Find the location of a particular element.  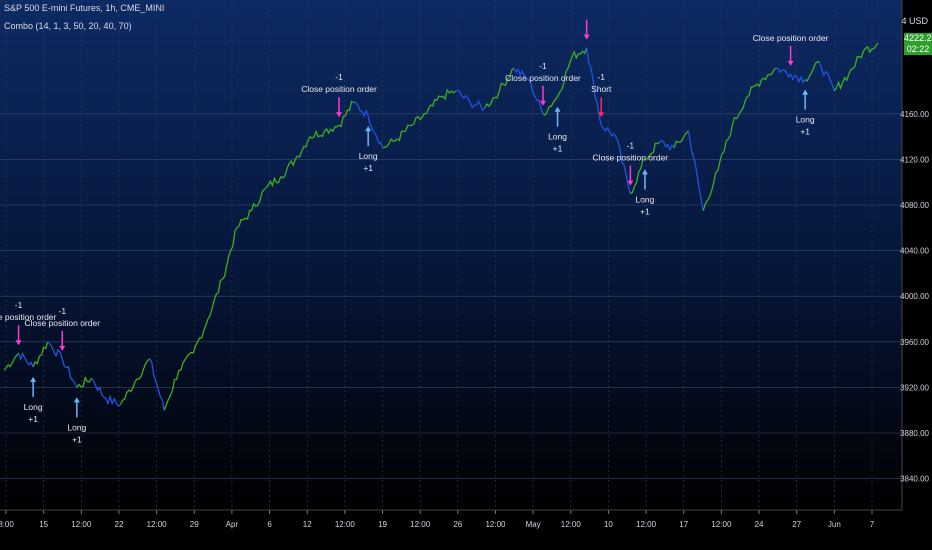

time-tick-label: 6 is located at coordinates (269, 524).